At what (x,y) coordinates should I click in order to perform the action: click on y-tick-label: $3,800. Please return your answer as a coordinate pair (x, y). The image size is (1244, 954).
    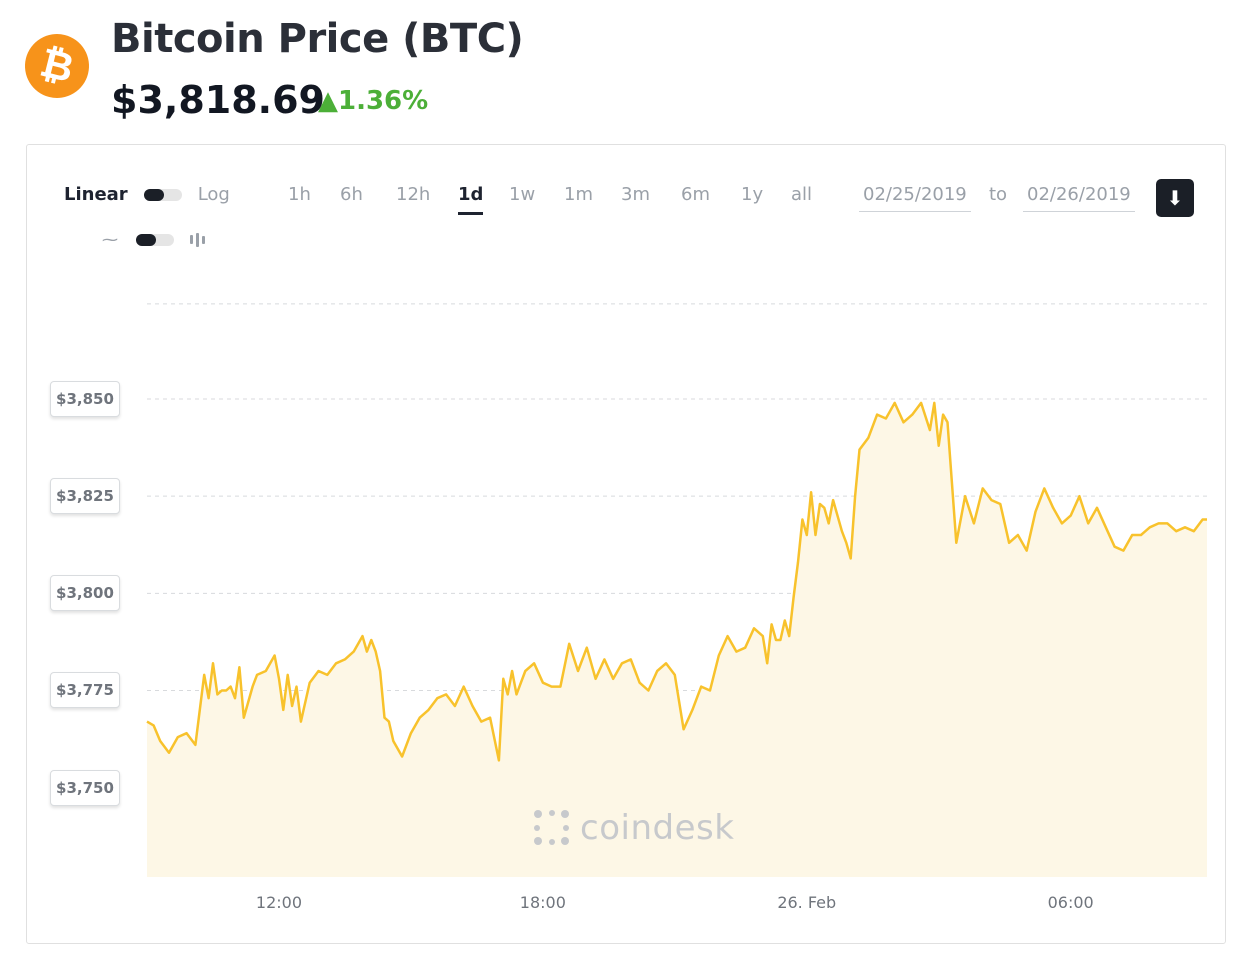
    Looking at the image, I should click on (85, 593).